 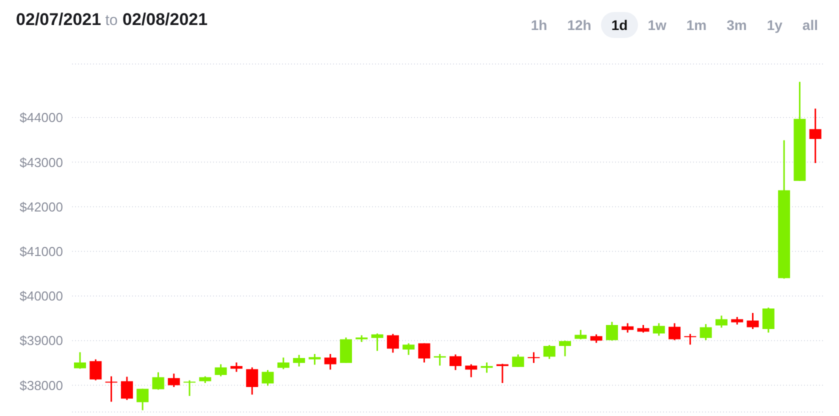 I want to click on chart-title: 02/07/2021 to 02/08/2021, so click(x=112, y=19).